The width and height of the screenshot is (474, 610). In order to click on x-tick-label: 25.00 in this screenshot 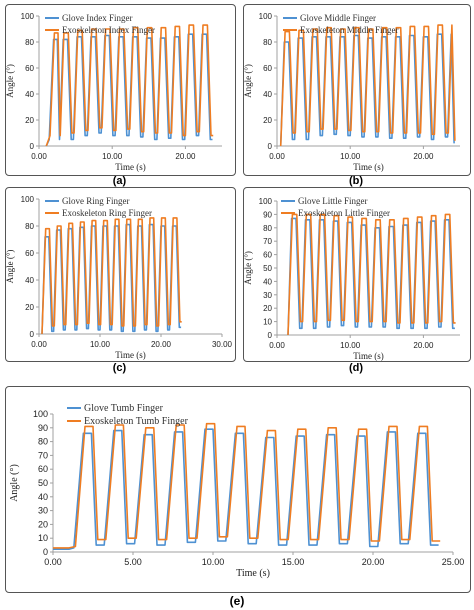, I will do `click(453, 562)`.